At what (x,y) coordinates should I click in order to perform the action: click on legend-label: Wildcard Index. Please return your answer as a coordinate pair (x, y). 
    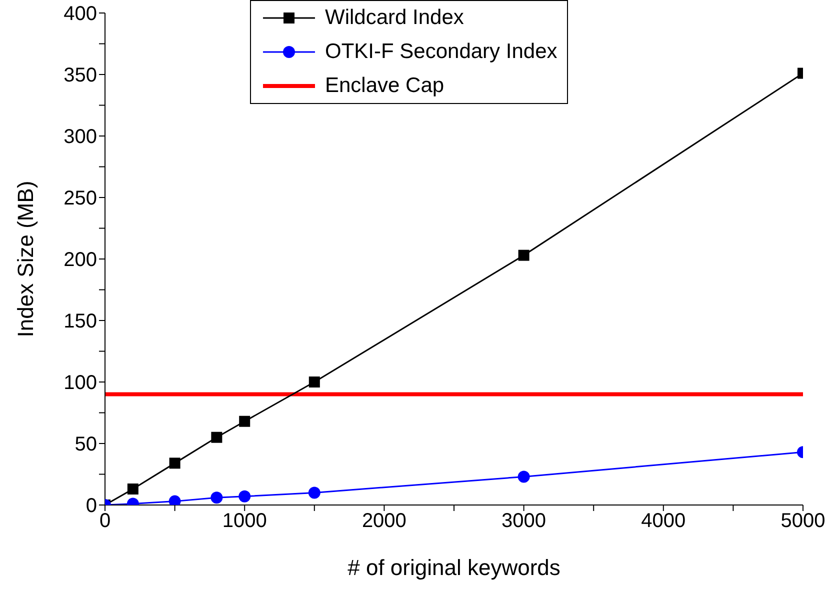
    Looking at the image, I should click on (394, 18).